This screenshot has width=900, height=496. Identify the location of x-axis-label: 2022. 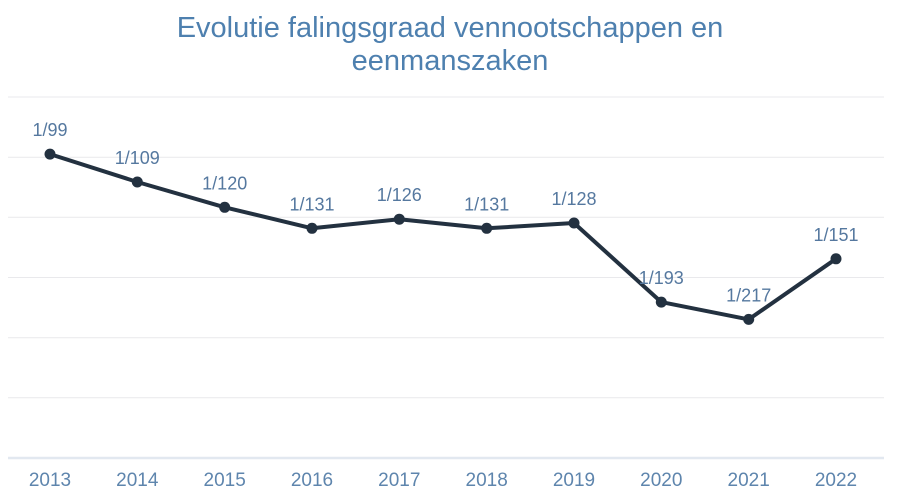
(836, 480).